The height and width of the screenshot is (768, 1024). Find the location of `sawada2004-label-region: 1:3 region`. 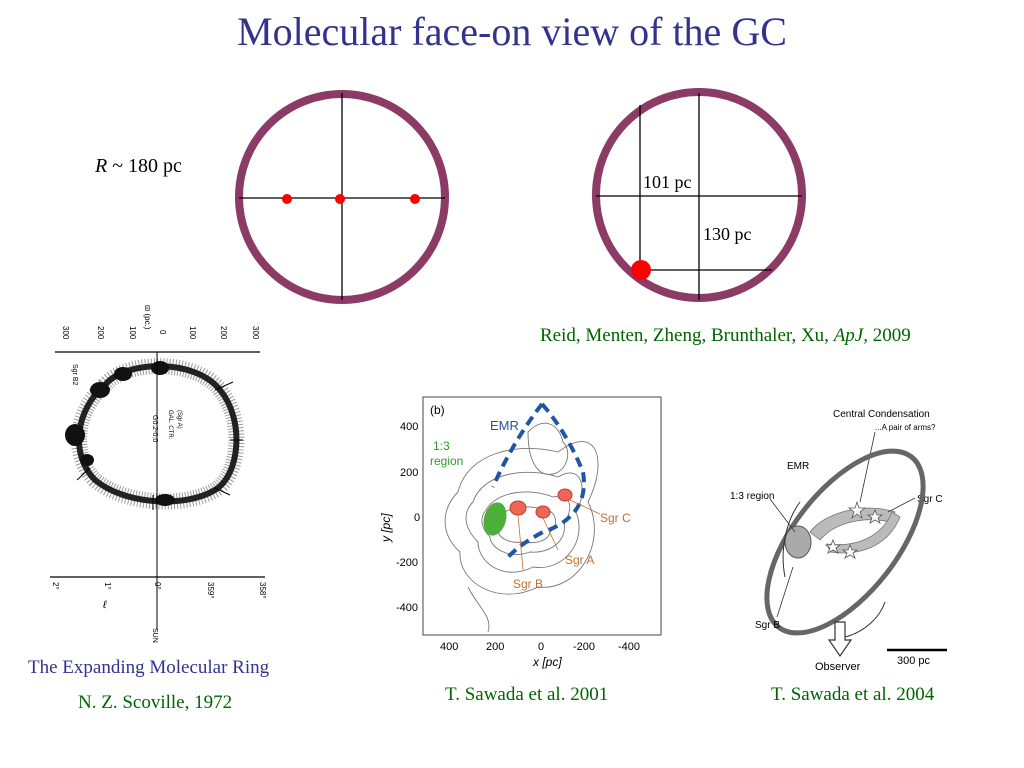

sawada2004-label-region: 1:3 region is located at coordinates (752, 496).